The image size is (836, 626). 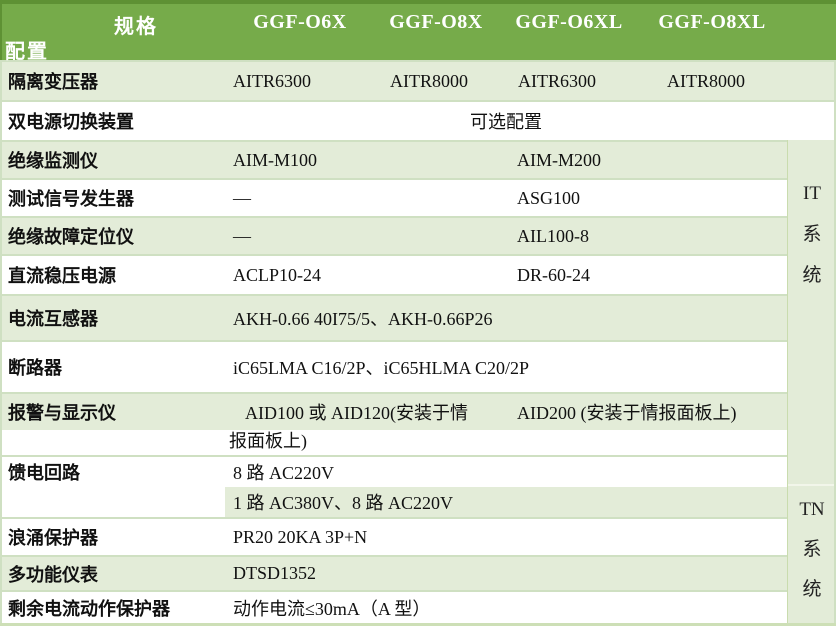 I want to click on table-header: 规格 配置 GGF-O6X GGF-O8X GGF-O6XL GGF-O8XL, so click(x=418, y=31).